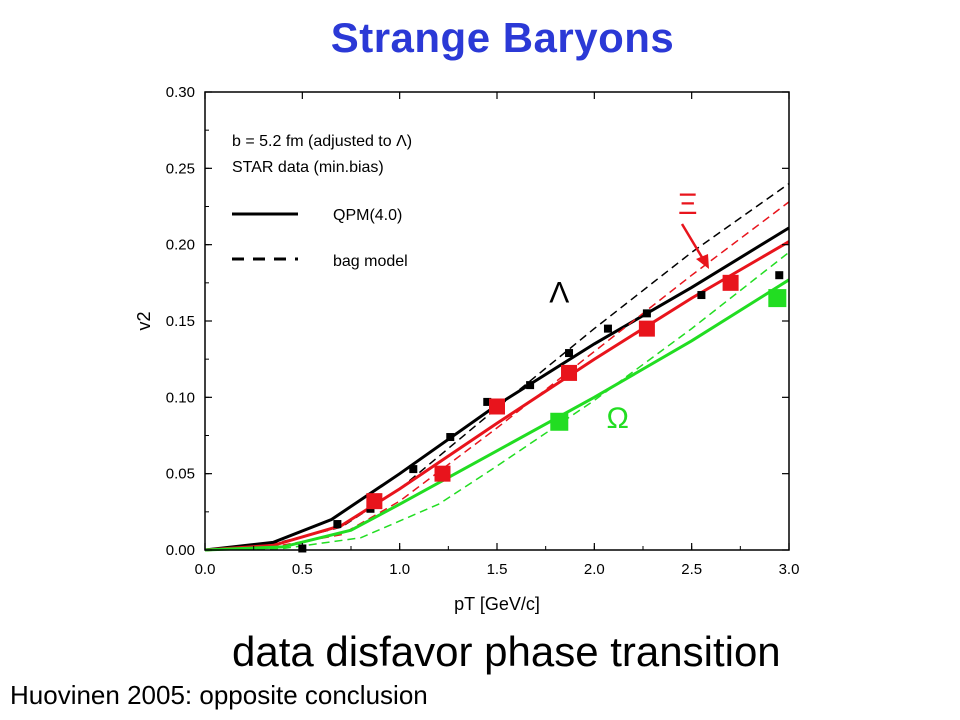 The image size is (960, 720). I want to click on x-tick-label: 3.0, so click(789, 569).